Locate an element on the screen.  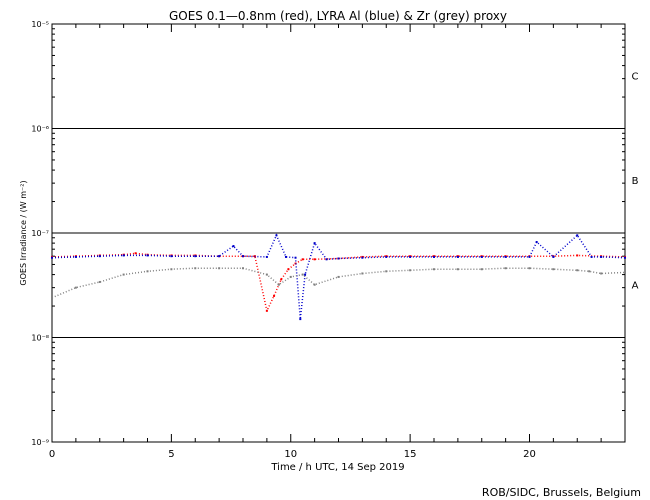
y-axis-label: GOES Irradiance / (W m⁻²) is located at coordinates (23, 232).